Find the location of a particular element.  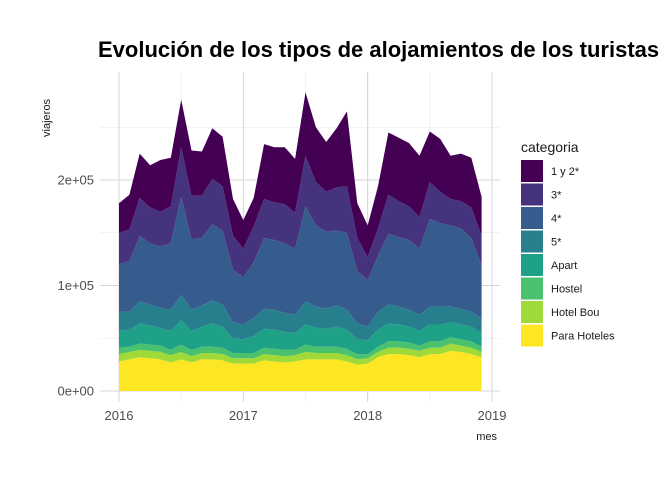

area-hotel-bou is located at coordinates (300, 354).